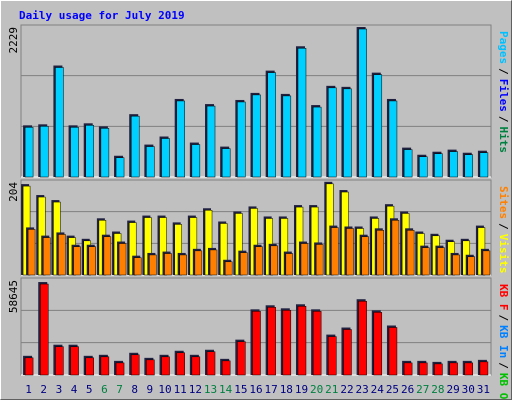 Image resolution: width=512 pixels, height=400 pixels. Describe the element at coordinates (104, 389) in the screenshot. I see `x-tick-label: 6` at that location.